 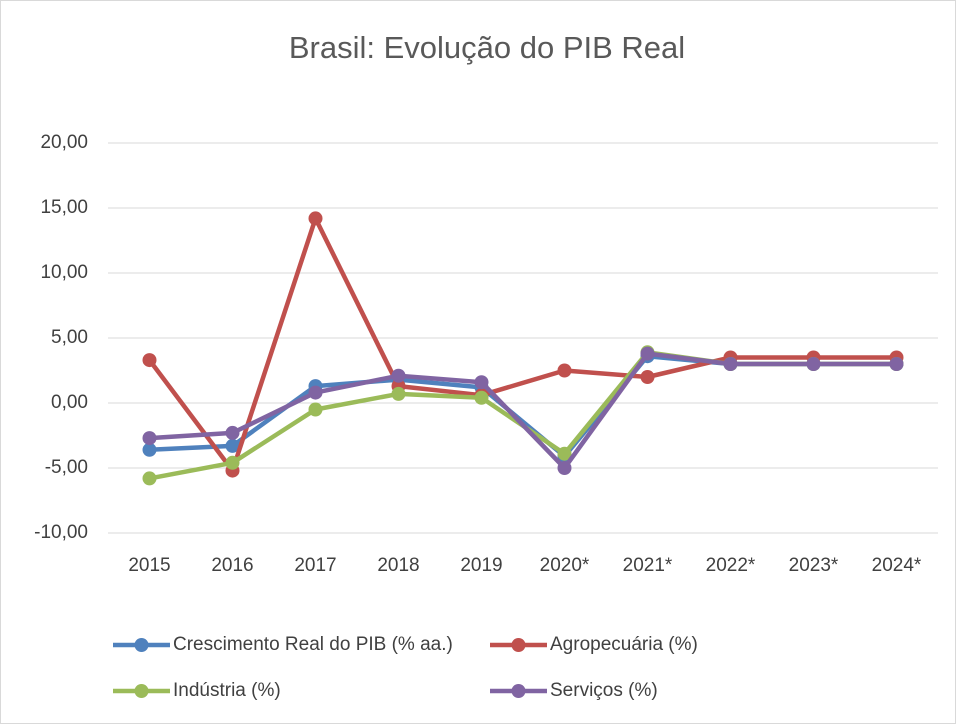 I want to click on y-tick-label: 15,00, so click(x=64, y=207).